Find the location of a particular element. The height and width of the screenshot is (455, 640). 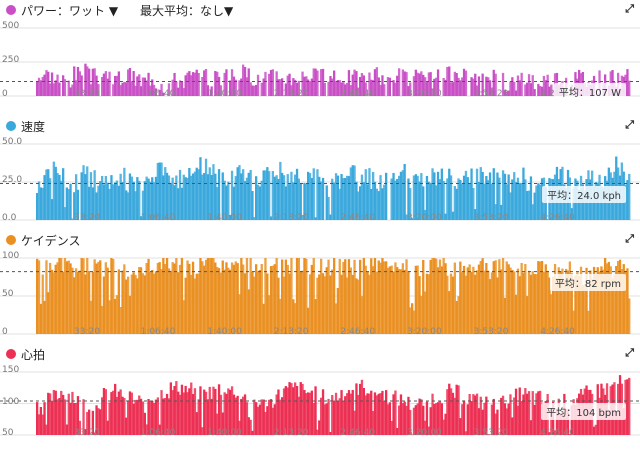

cadence-x-tick-label: 1:06:40 is located at coordinates (158, 332).